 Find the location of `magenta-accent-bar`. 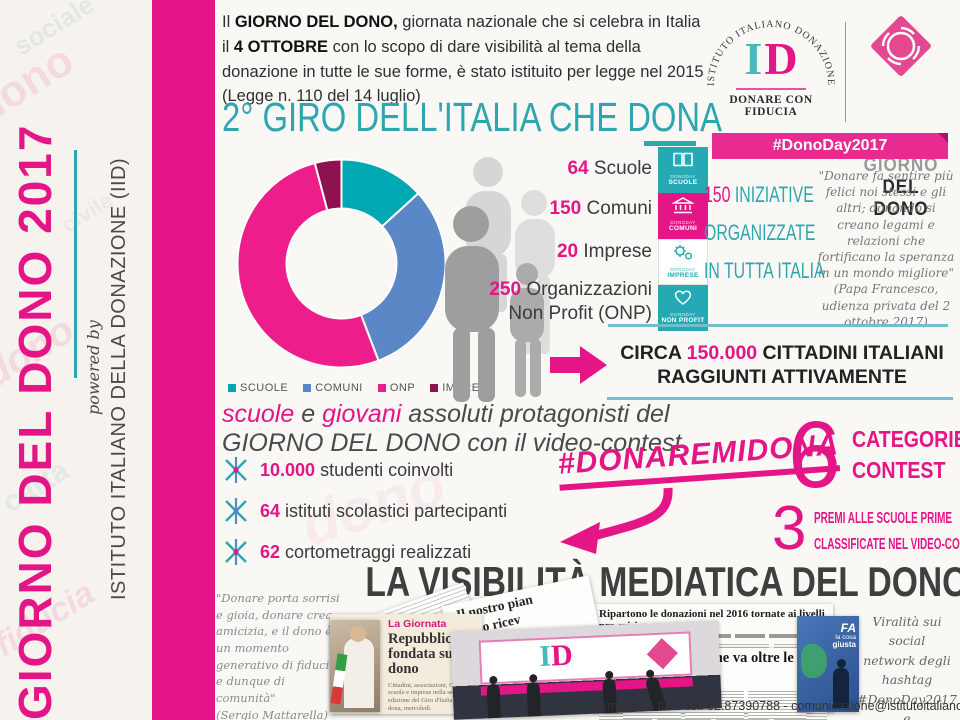

magenta-accent-bar is located at coordinates (183, 360).